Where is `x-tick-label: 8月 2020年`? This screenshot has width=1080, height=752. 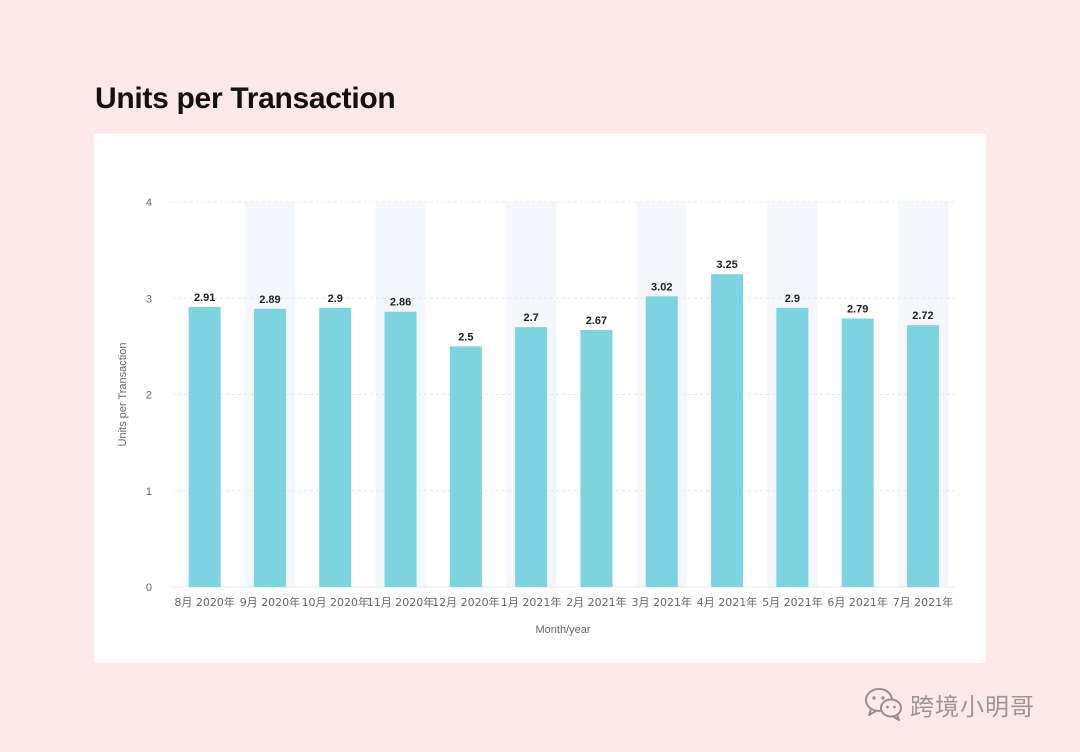
x-tick-label: 8月 2020年 is located at coordinates (204, 602).